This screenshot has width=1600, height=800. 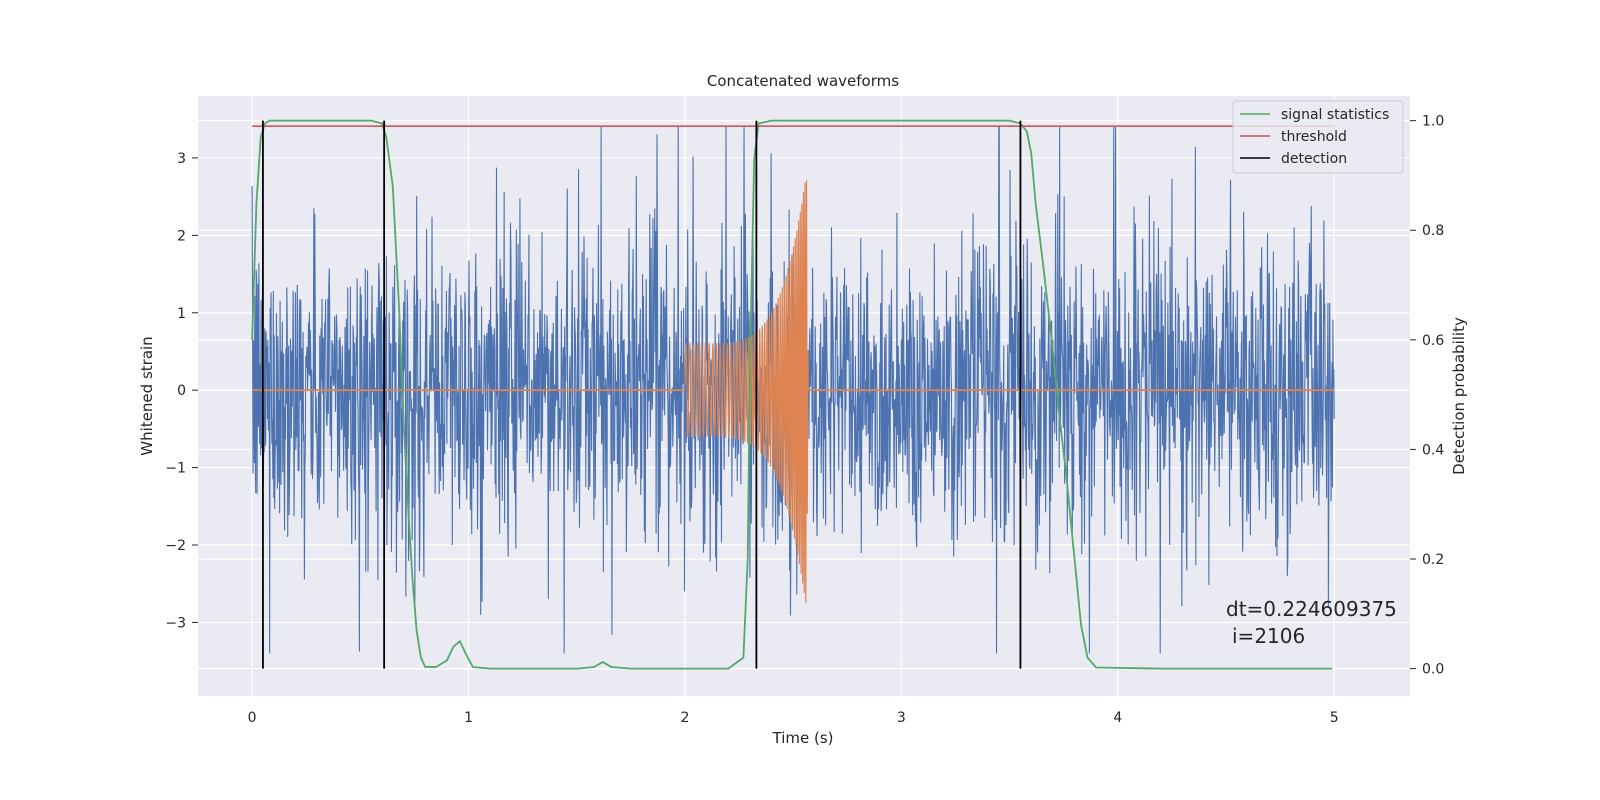 I want to click on x-tick-label: 3, so click(x=901, y=718).